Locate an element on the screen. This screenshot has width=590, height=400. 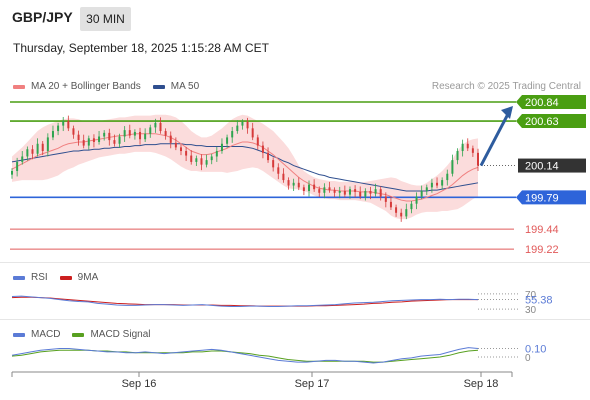
support-label-4: 199.44 is located at coordinates (542, 230).